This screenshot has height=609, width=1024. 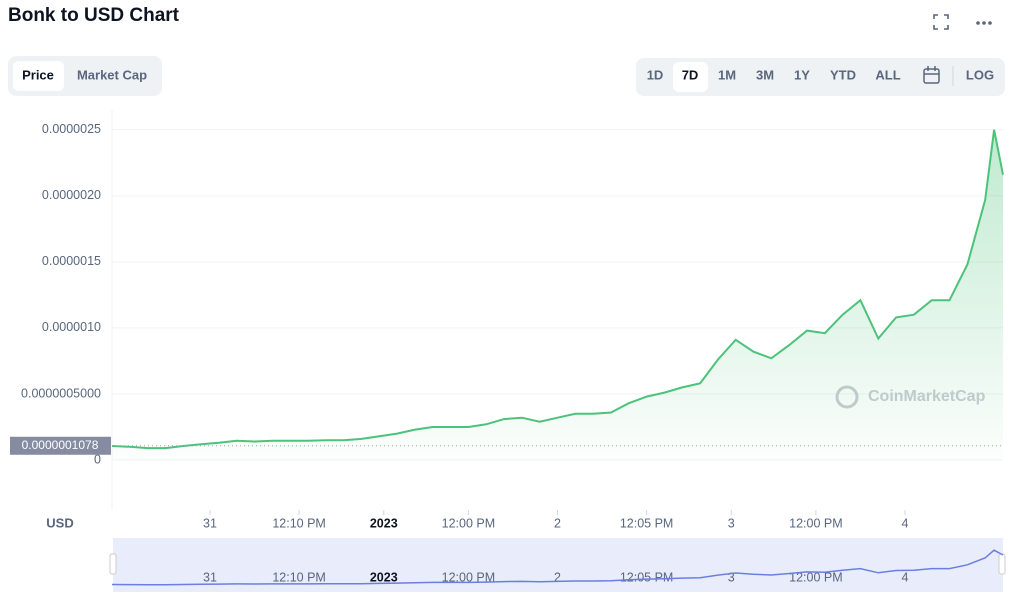 I want to click on x-tick-label: 31, so click(x=210, y=523).